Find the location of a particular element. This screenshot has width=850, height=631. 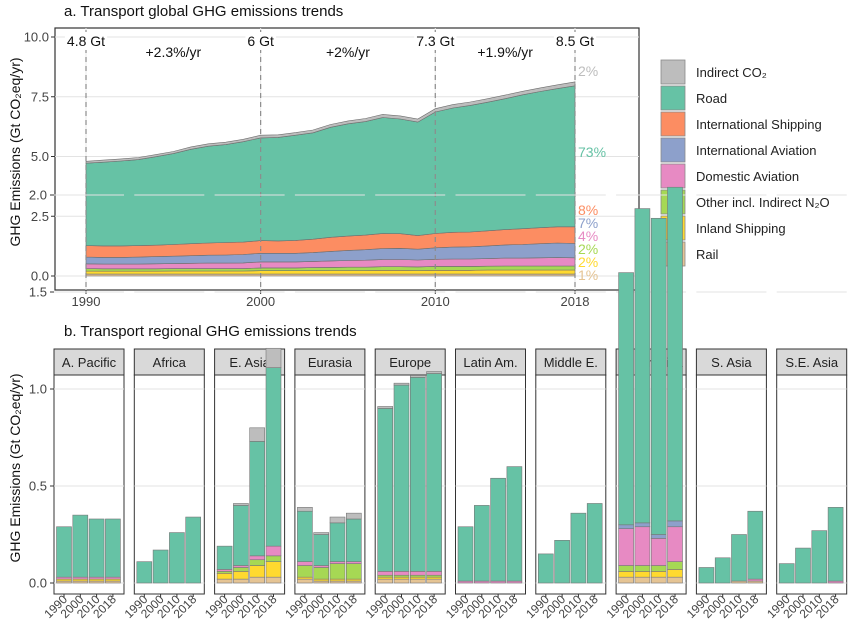

legend-label-other-incl-indirect-n-o: Other incl. Indirect N₂O is located at coordinates (763, 202).